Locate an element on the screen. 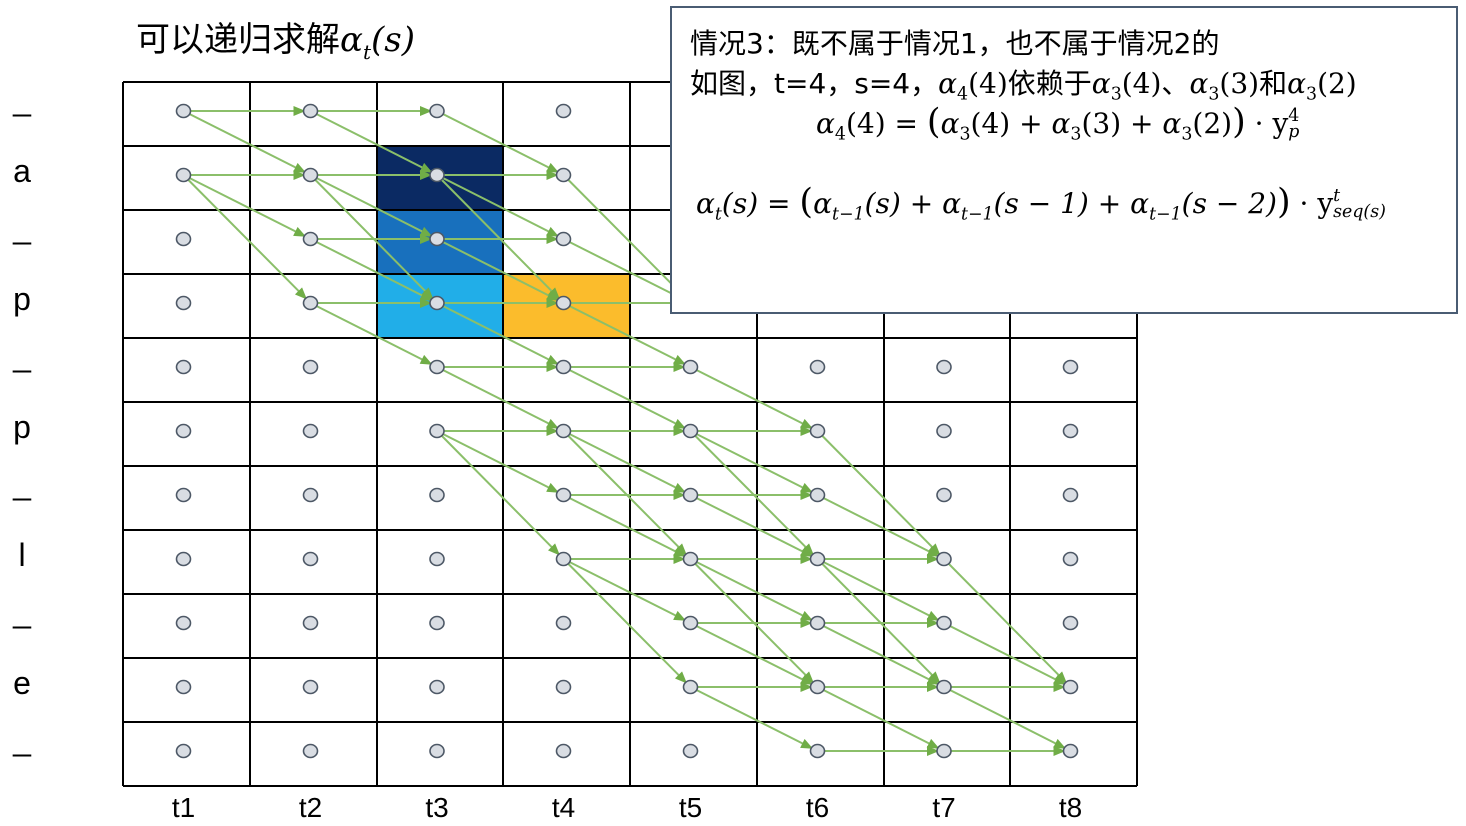 This screenshot has width=1466, height=826. y-indices: t seq(s) is located at coordinates (1359, 204).